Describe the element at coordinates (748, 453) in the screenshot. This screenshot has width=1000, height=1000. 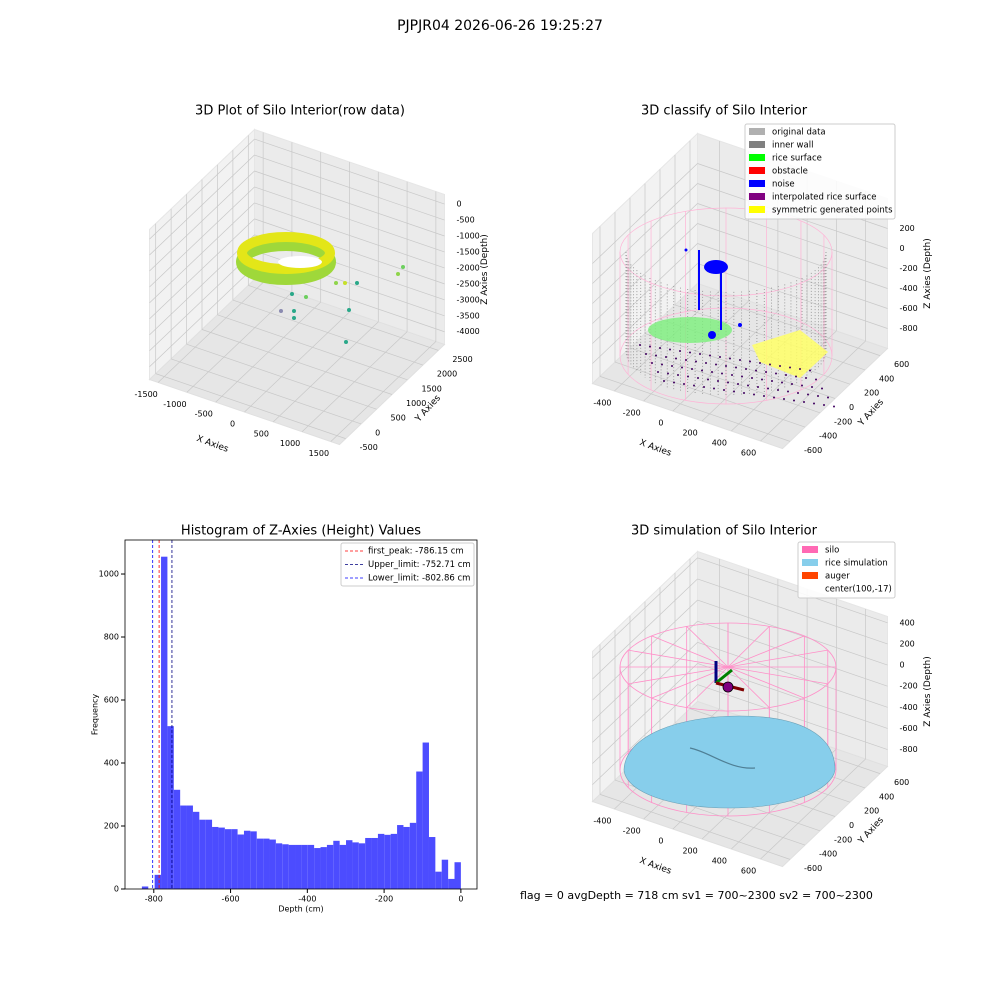
I see `x-tick-label: 600` at that location.